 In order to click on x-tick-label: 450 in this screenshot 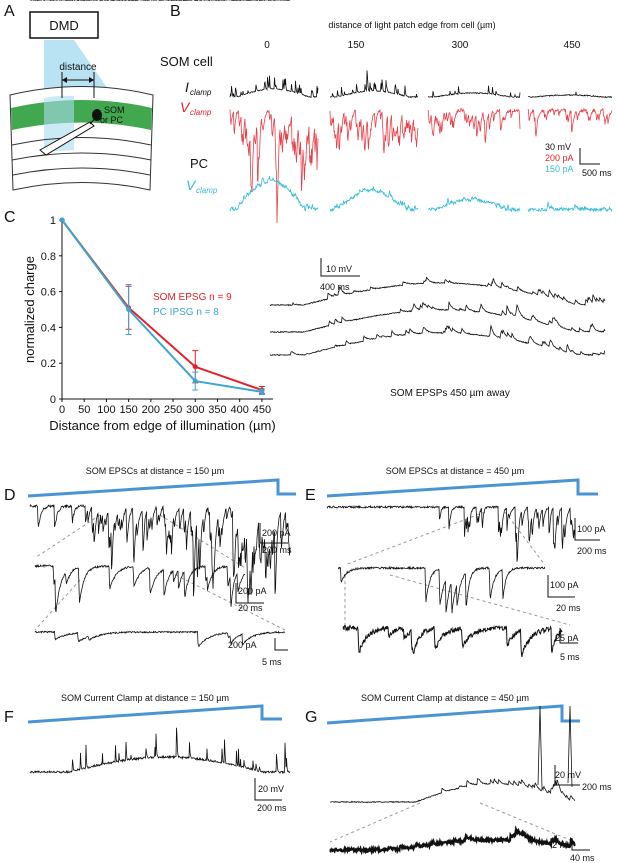, I will do `click(262, 410)`.